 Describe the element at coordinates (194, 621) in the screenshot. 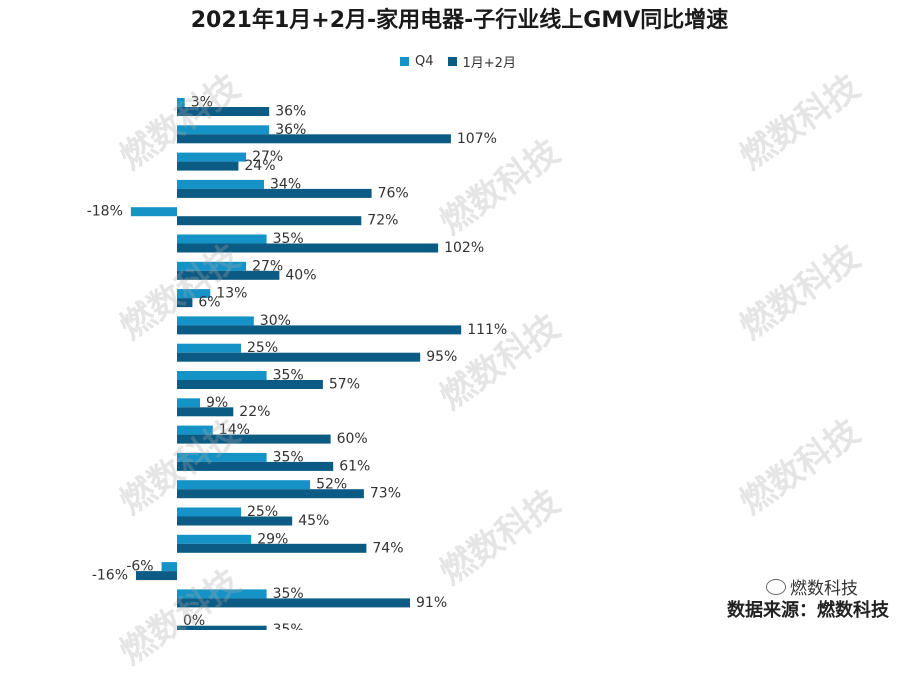

I see `data-label-q4: 0%` at that location.